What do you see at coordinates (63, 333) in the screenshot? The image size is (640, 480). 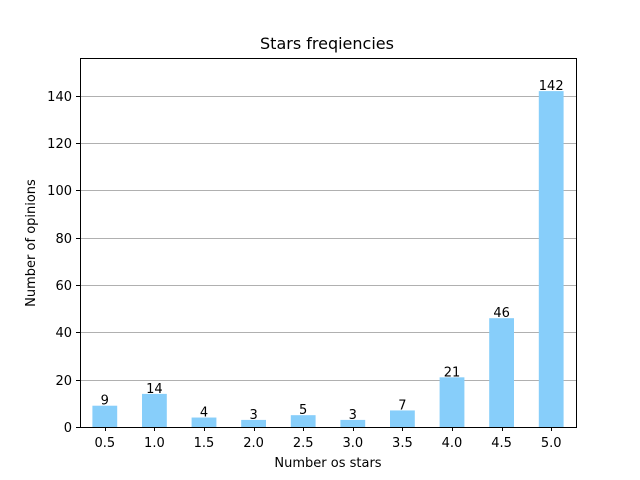 I see `y-tick-label: 40` at bounding box center [63, 333].